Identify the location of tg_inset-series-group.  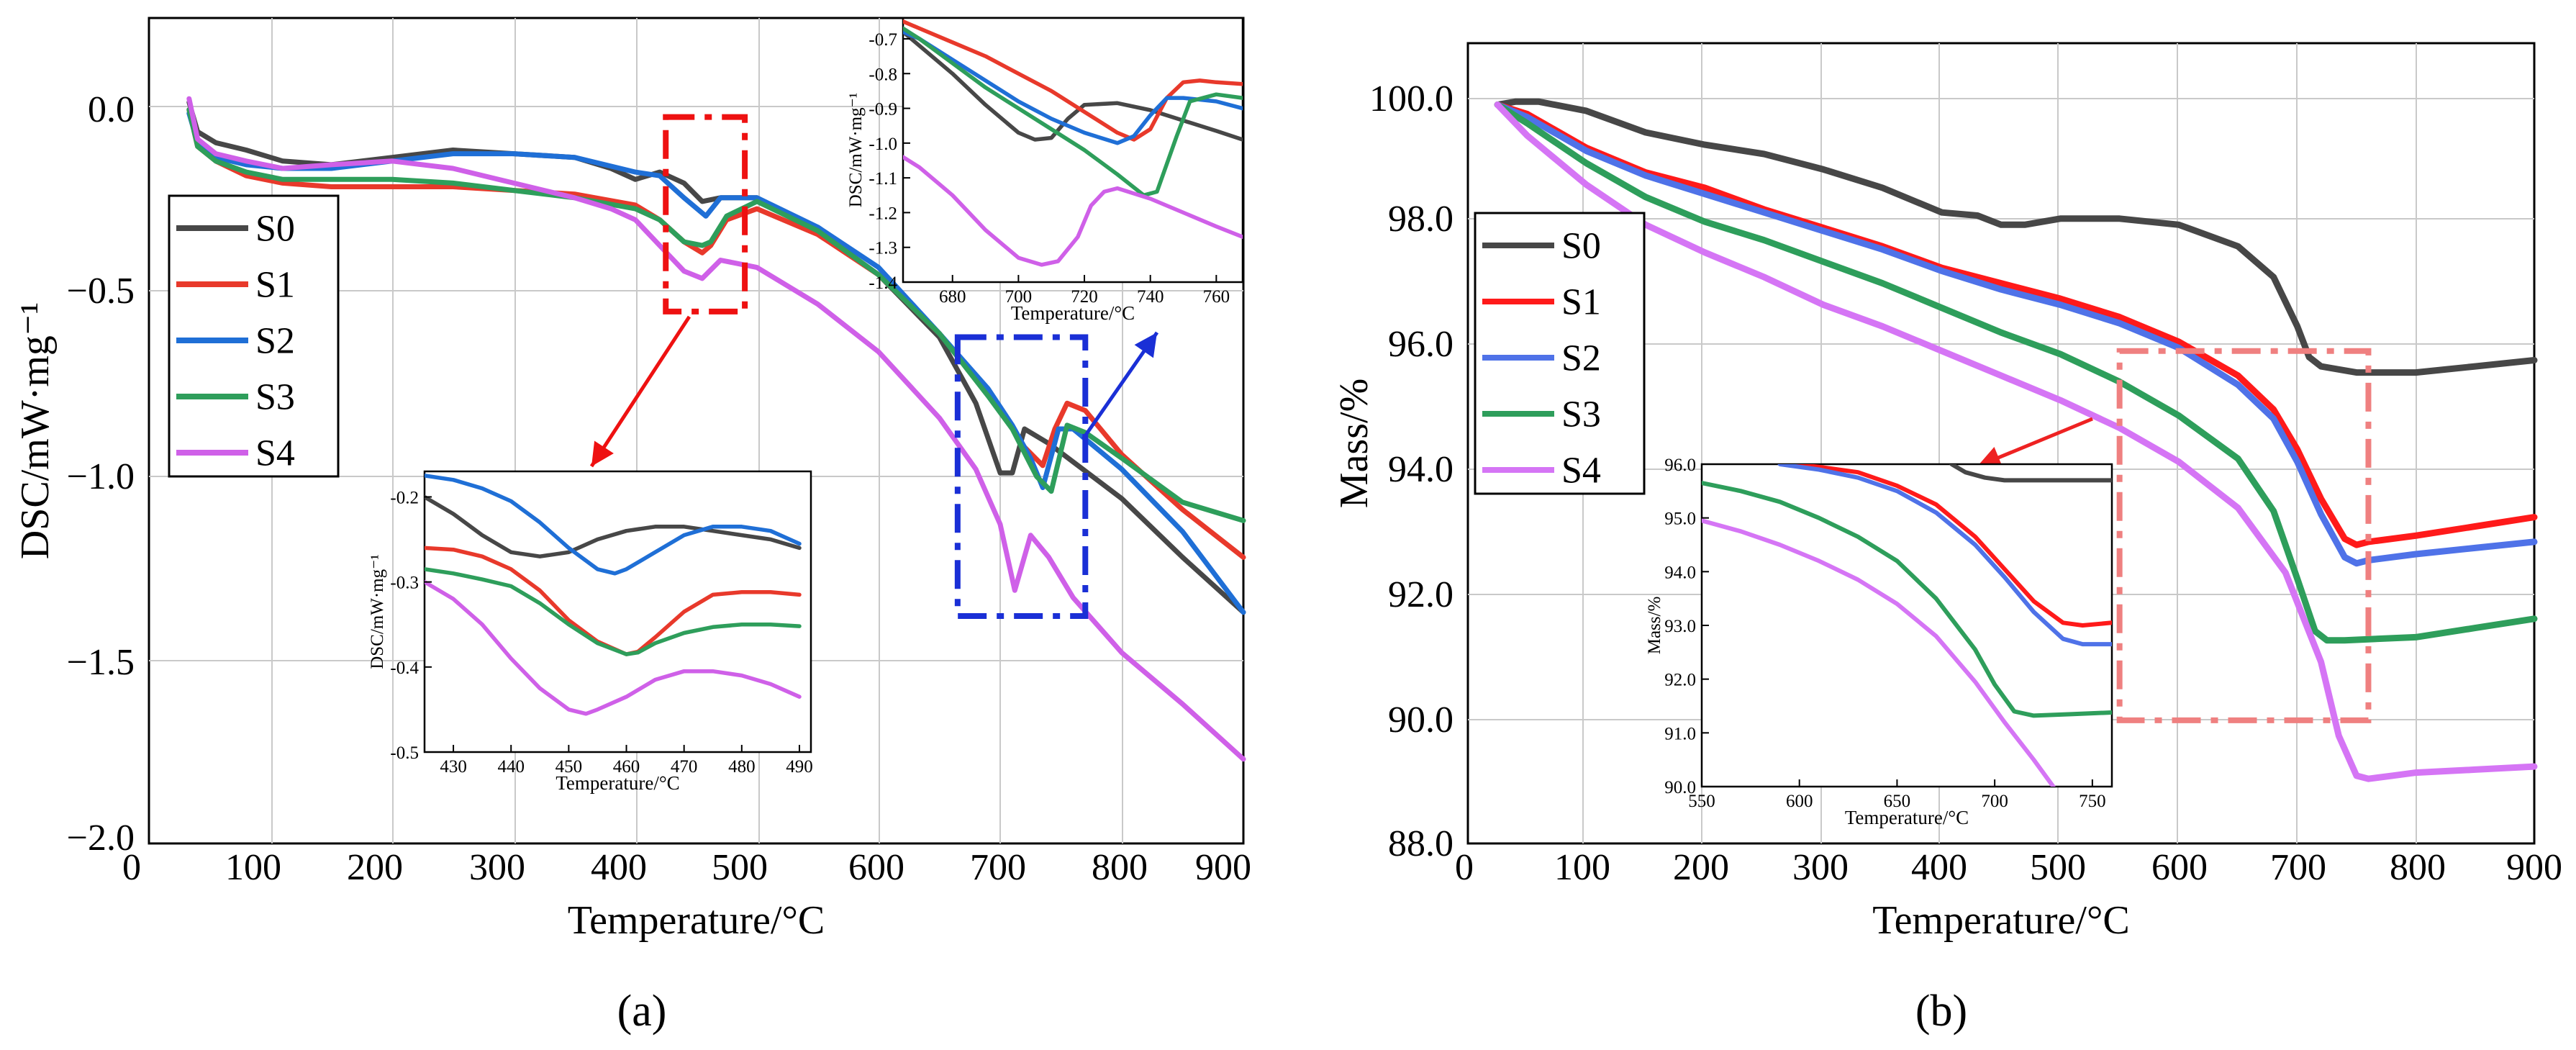
(1907, 625).